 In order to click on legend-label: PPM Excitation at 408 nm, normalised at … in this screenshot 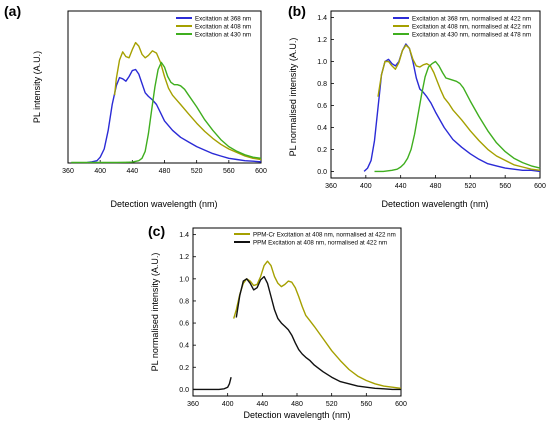, I will do `click(320, 242)`.